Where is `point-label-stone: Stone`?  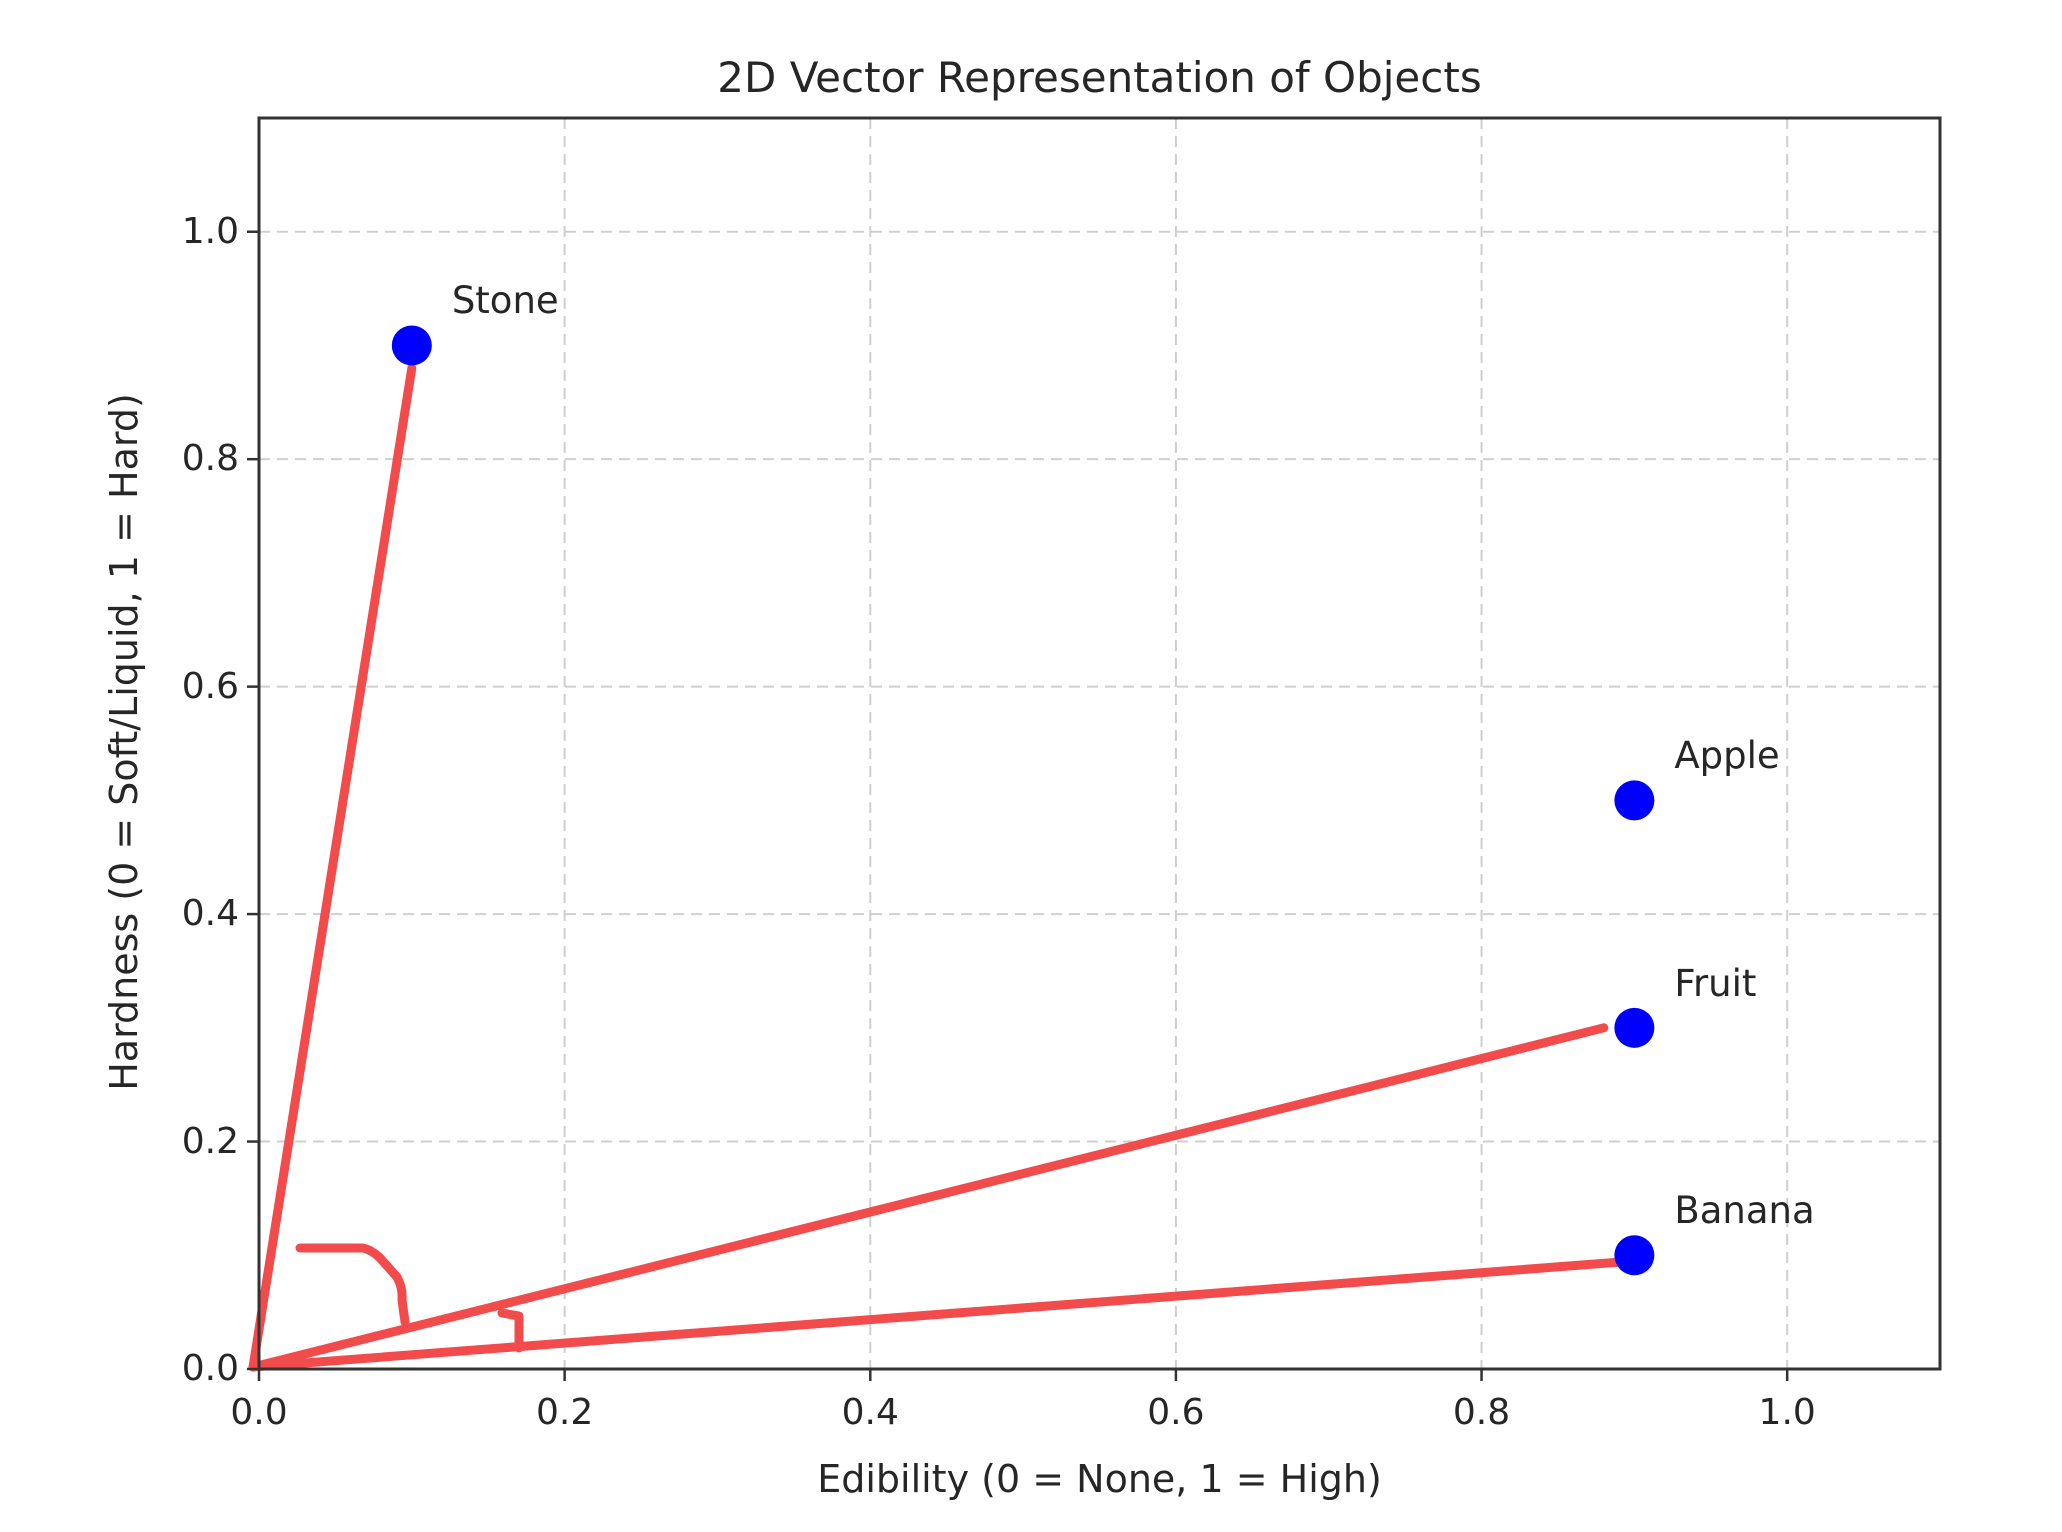
point-label-stone: Stone is located at coordinates (505, 301).